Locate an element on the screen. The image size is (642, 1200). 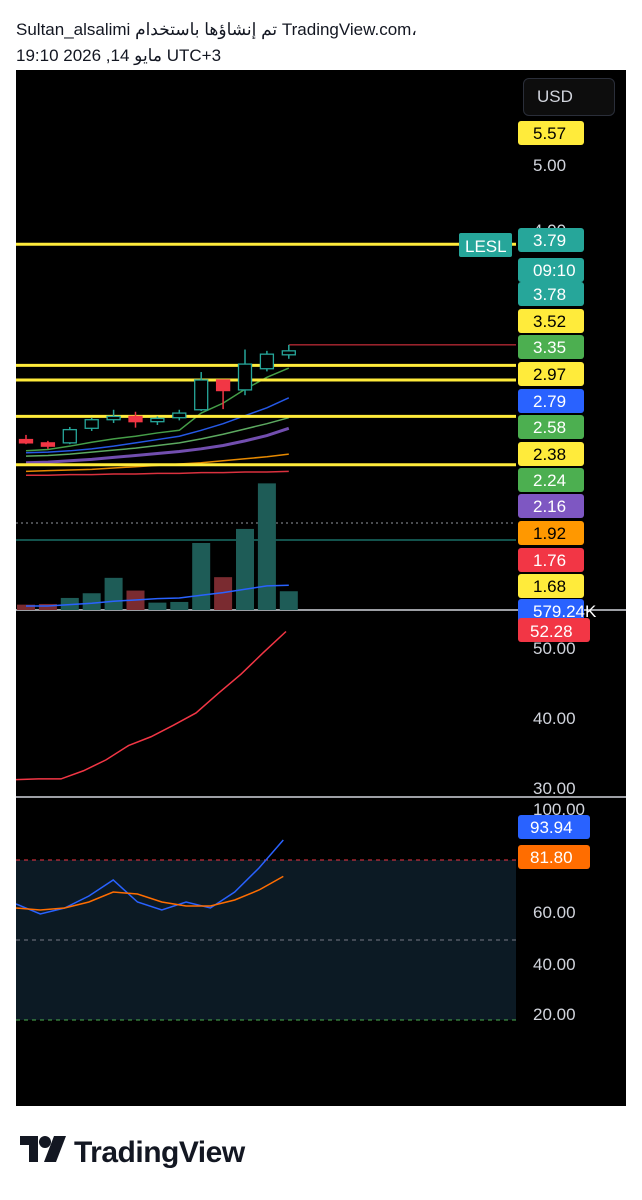
stoch-axis-label: 20.00 is located at coordinates (554, 1014).